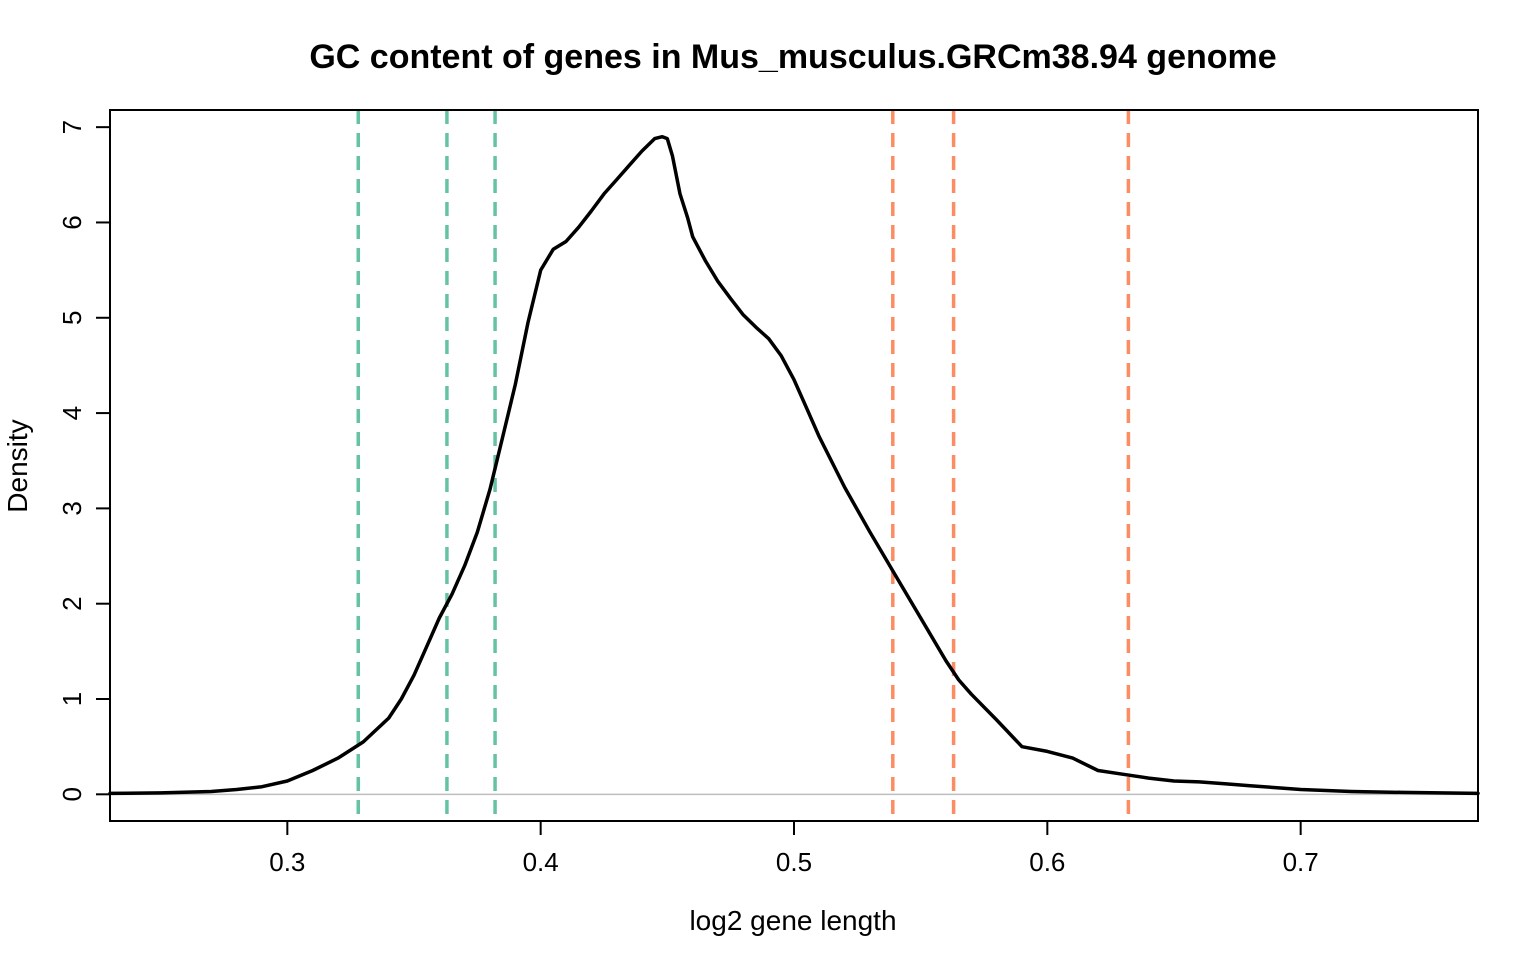  Describe the element at coordinates (72, 794) in the screenshot. I see `y-tick-label-0: 0` at that location.